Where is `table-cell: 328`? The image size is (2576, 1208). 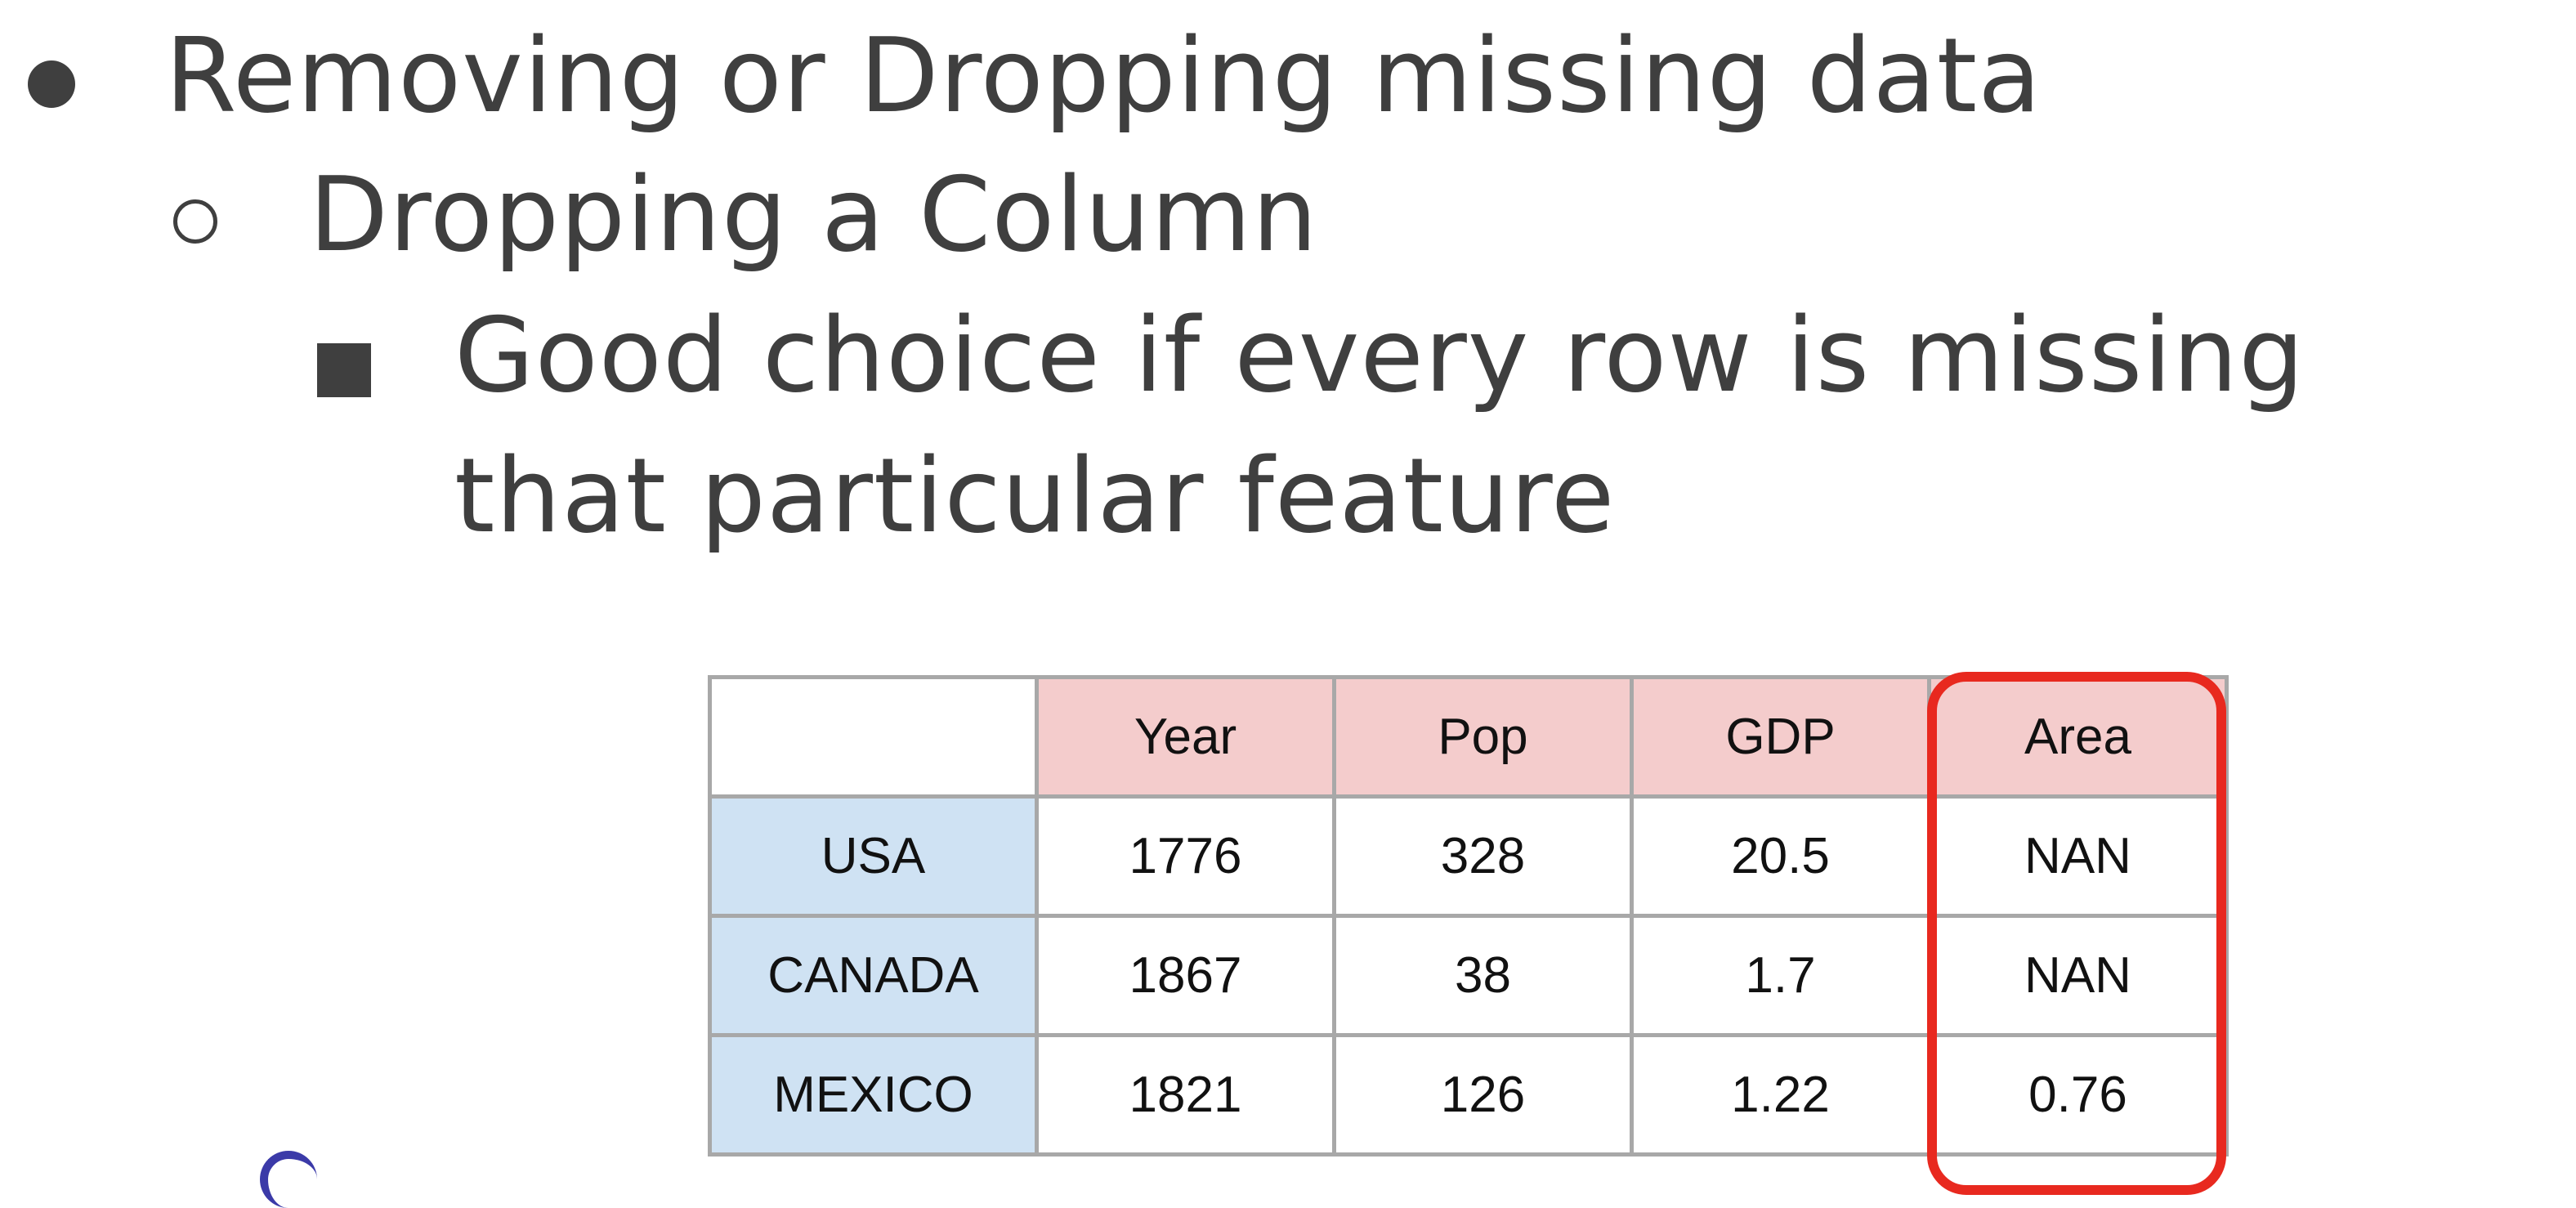
table-cell: 328 is located at coordinates (1483, 856).